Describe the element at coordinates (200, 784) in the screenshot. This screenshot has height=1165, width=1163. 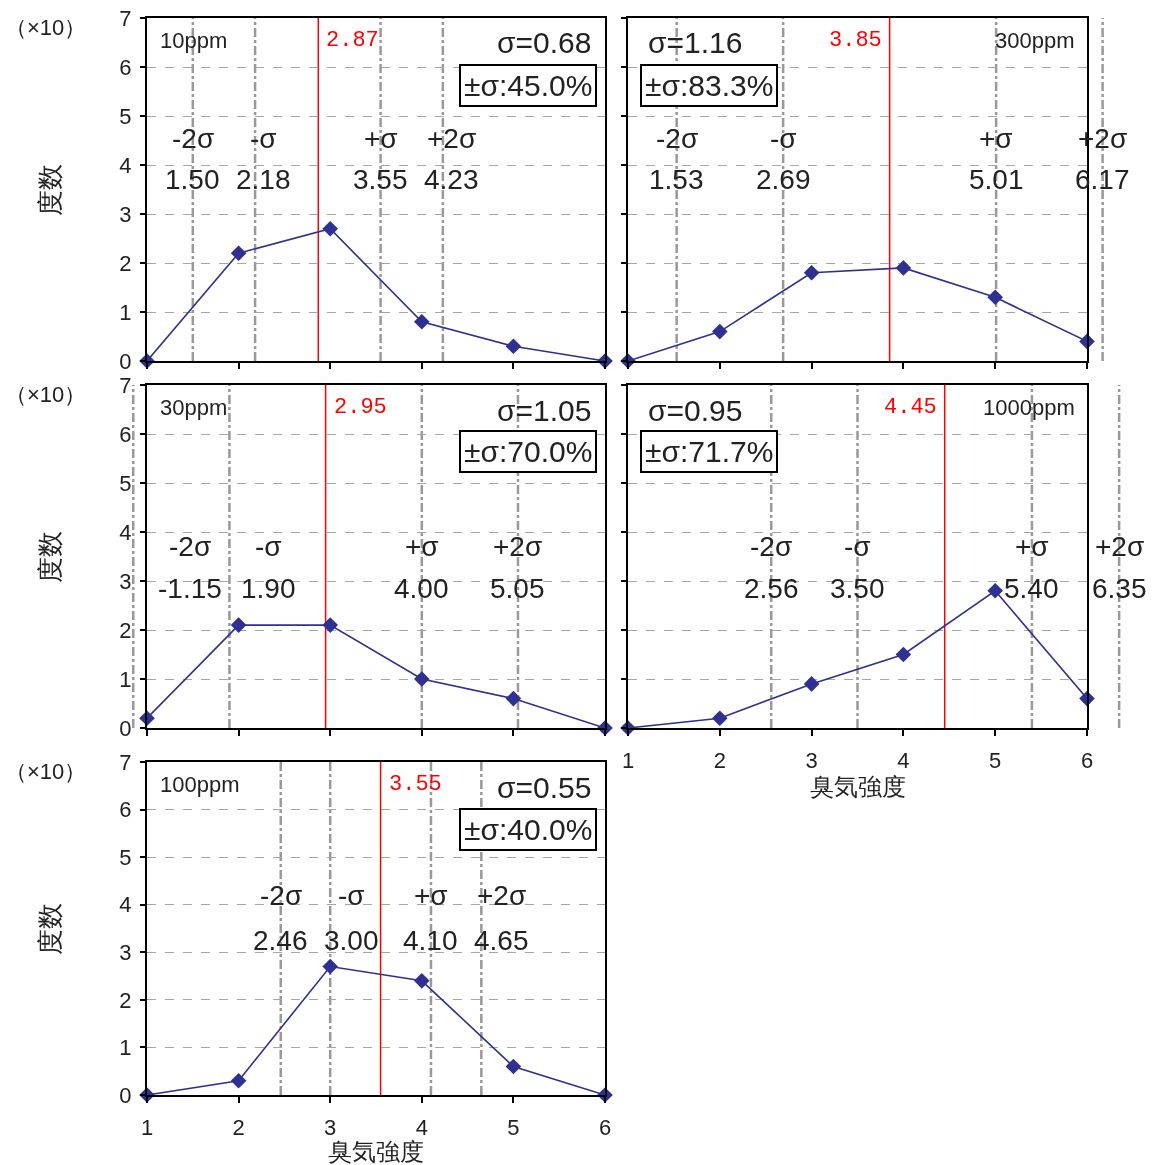
I see `text: 100ppm` at that location.